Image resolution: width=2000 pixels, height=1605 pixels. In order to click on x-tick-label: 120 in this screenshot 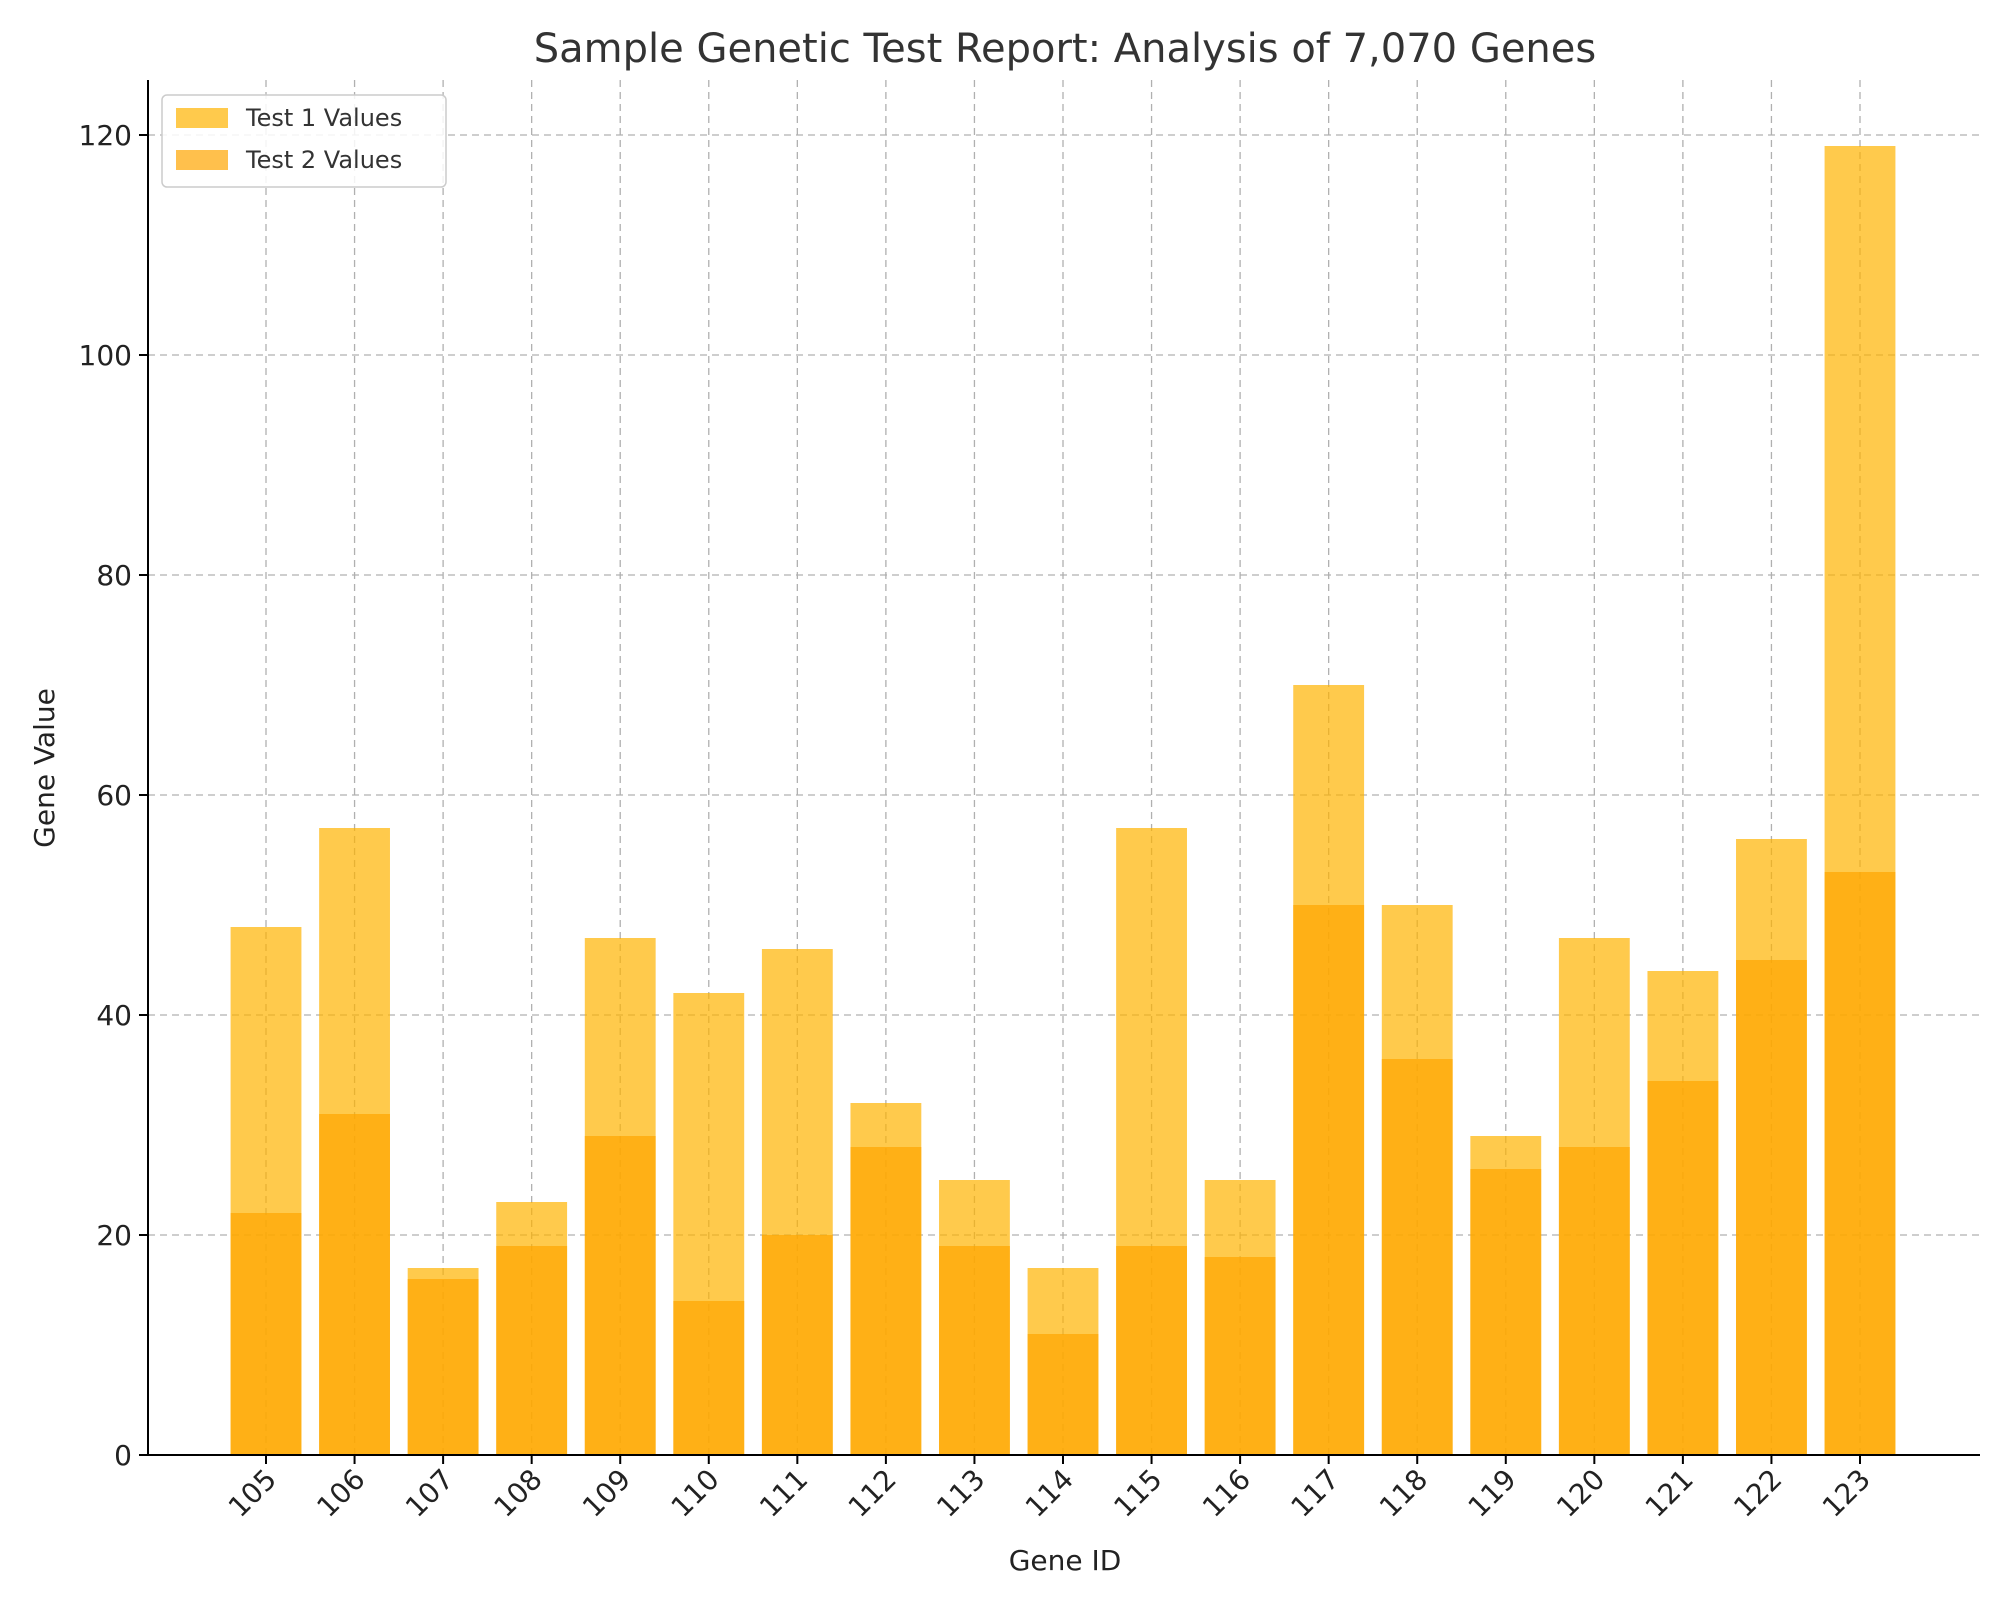, I will do `click(1580, 1493)`.